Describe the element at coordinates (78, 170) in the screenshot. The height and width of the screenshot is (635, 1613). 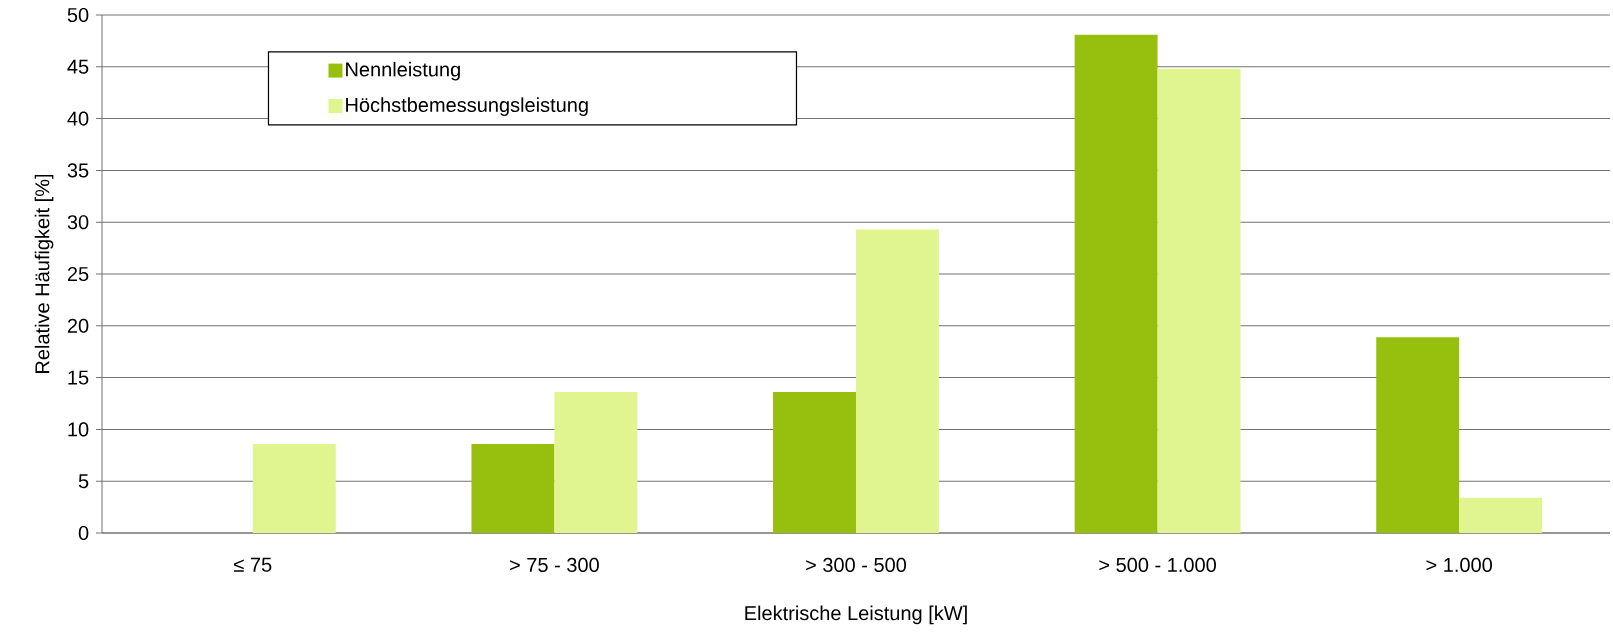
I see `y-tick-label: 35` at that location.